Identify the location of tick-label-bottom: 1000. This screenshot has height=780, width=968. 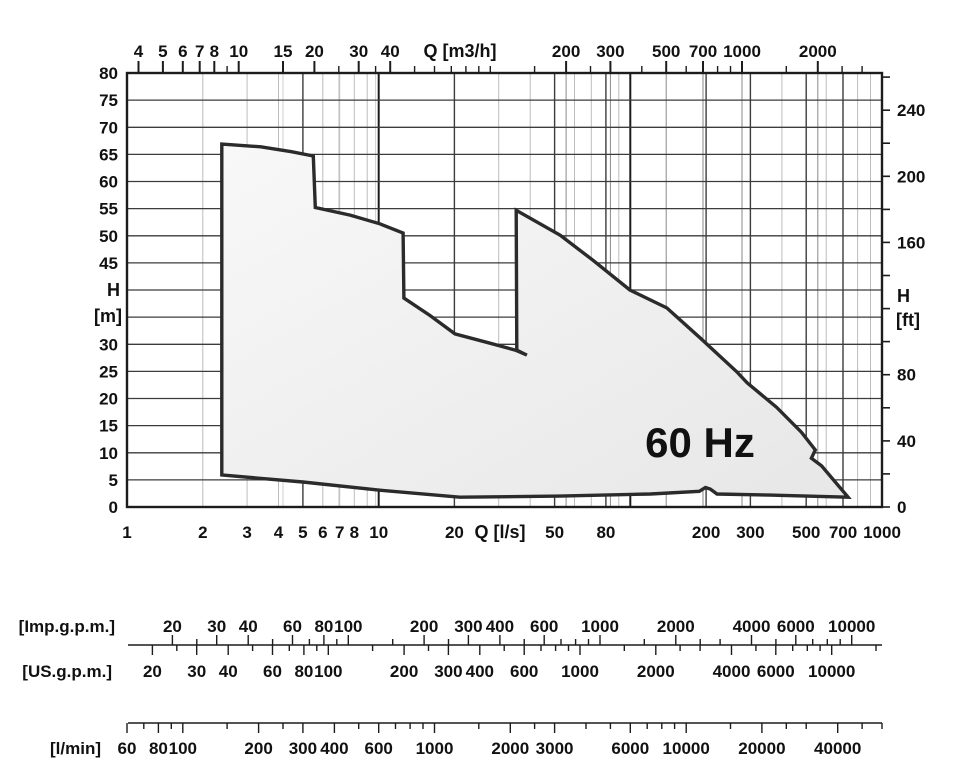
(882, 532).